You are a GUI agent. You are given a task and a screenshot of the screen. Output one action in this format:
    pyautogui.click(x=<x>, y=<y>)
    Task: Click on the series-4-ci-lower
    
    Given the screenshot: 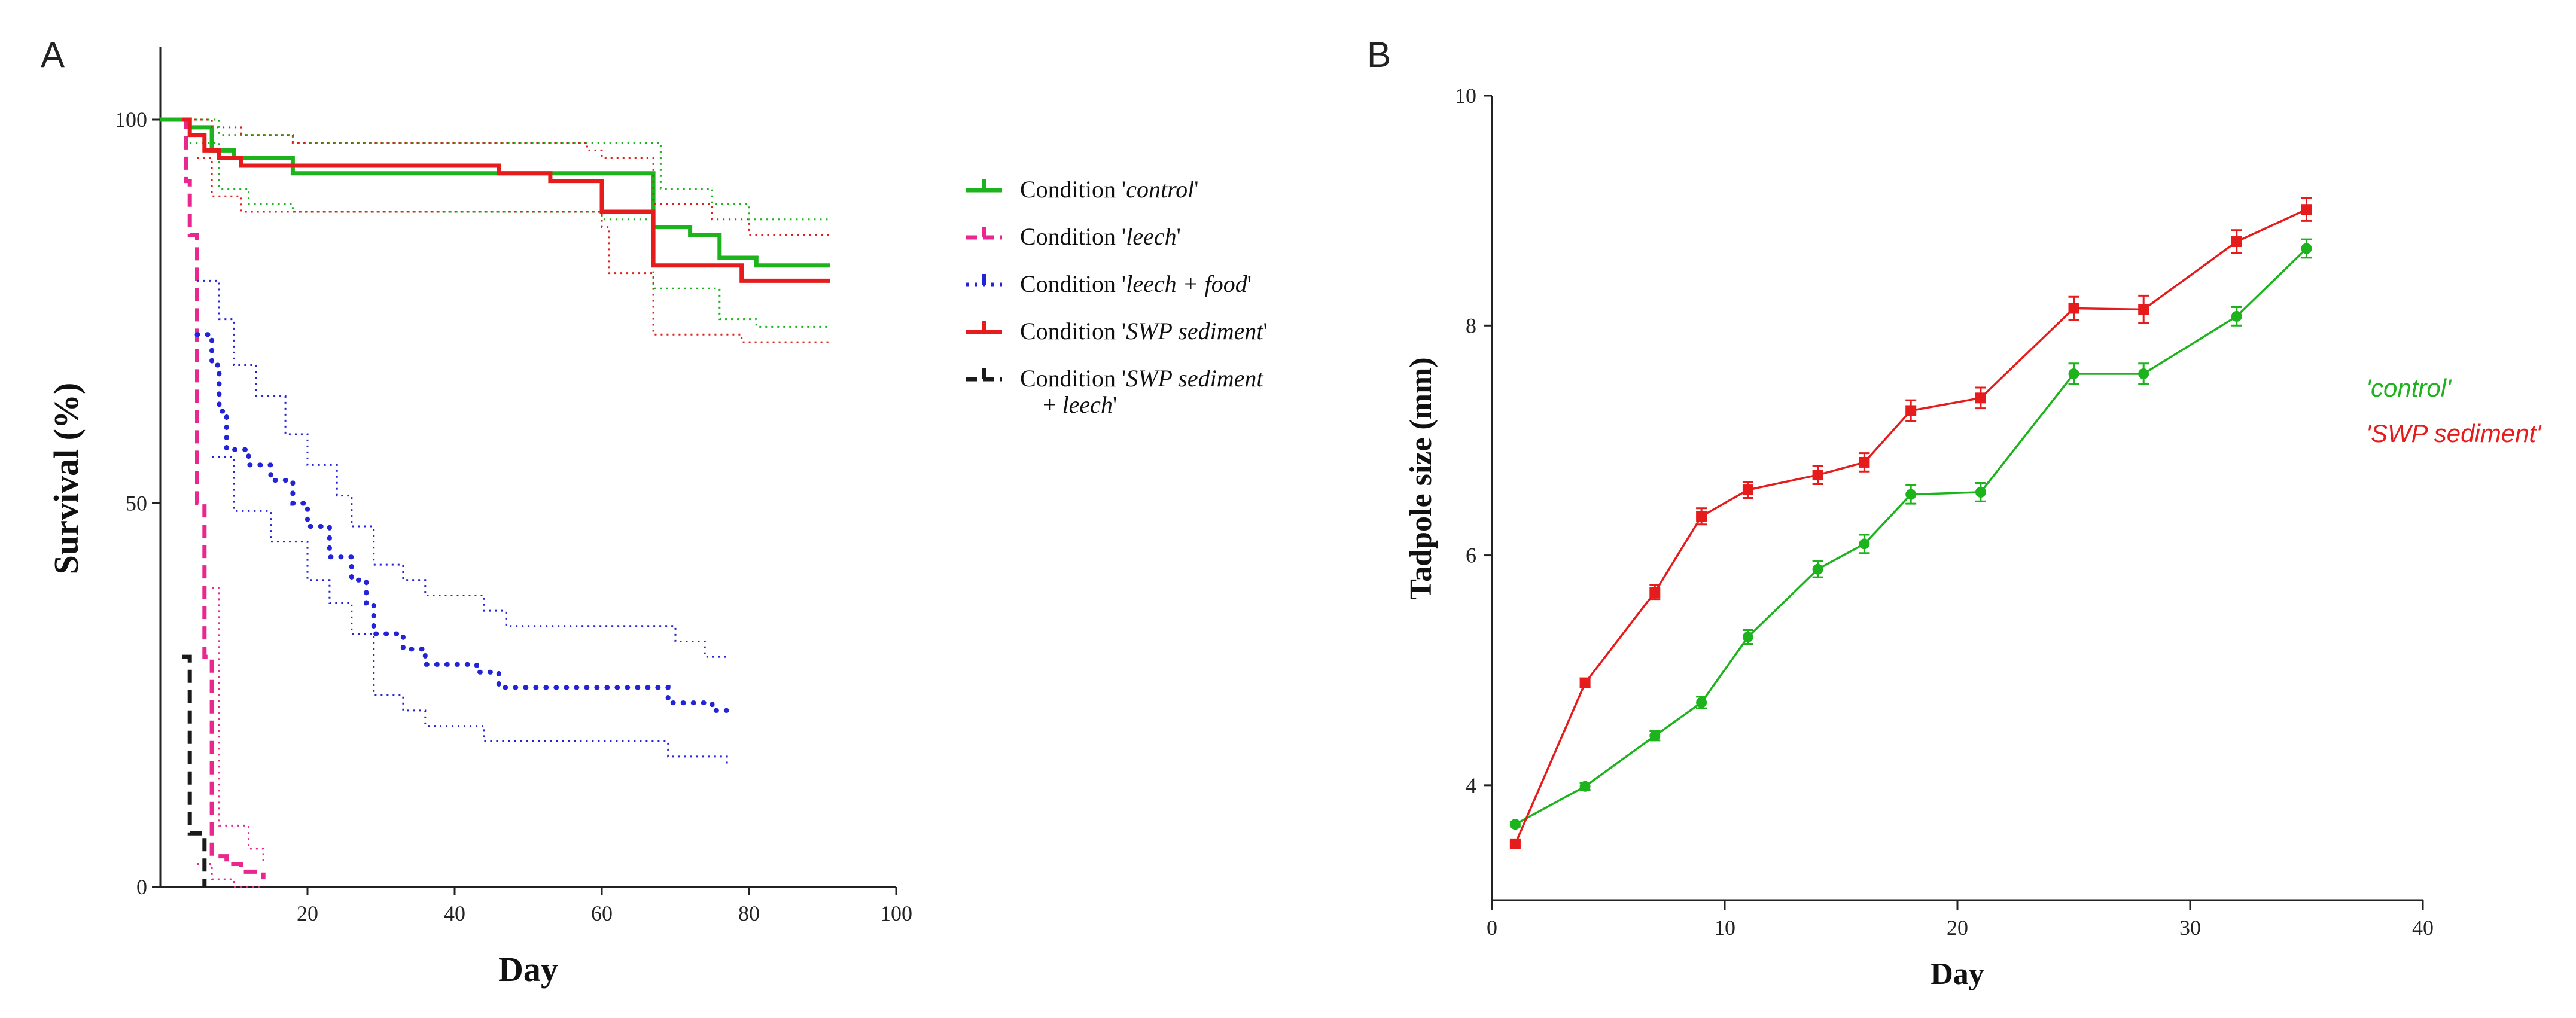 What is the action you would take?
    pyautogui.click(x=513, y=250)
    